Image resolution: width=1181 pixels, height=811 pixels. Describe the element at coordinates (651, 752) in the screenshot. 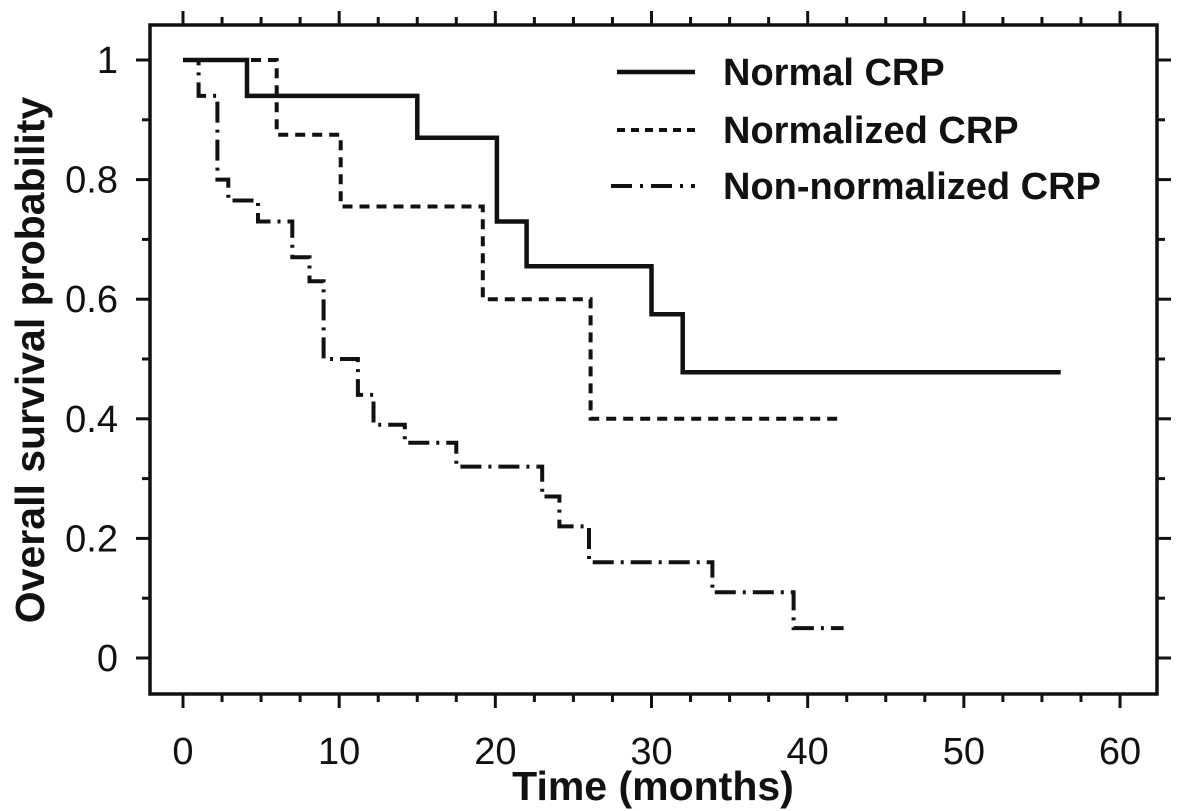

I see `x-tick-label: 30` at that location.